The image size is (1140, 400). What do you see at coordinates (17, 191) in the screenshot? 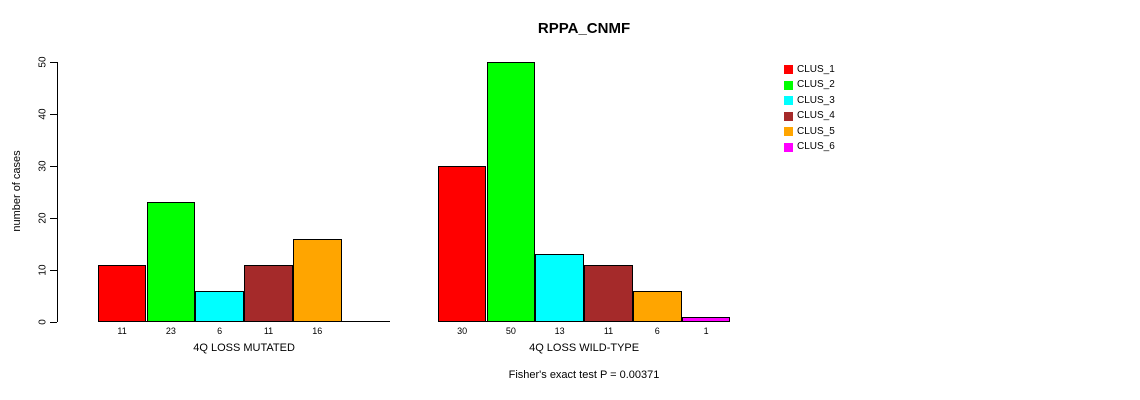
I see `y-axis-title: number of cases` at bounding box center [17, 191].